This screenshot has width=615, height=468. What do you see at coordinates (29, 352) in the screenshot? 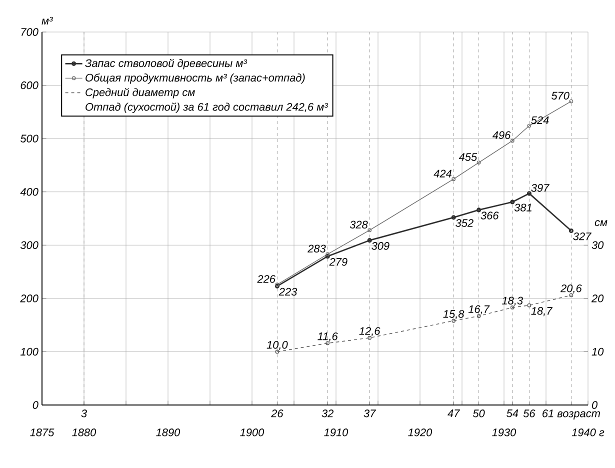
I see `y-tick-label: 100` at bounding box center [29, 352].